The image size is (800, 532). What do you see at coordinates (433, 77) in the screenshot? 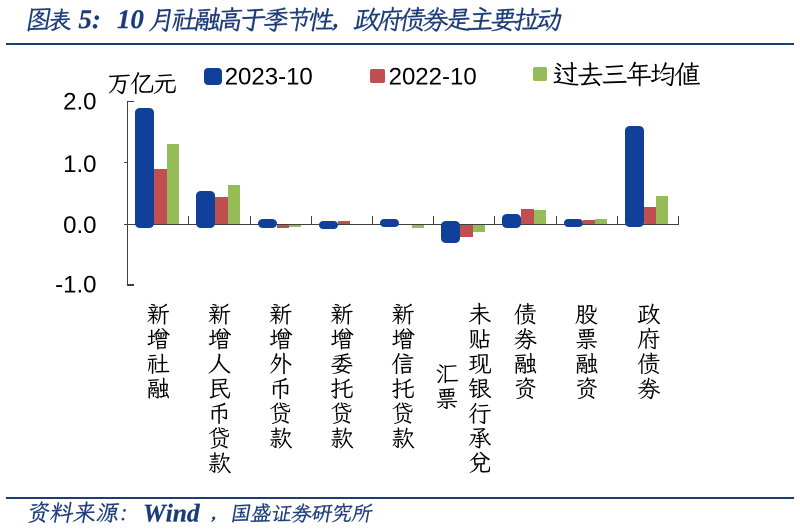
I see `svg-text: 2022-10` at bounding box center [433, 77].